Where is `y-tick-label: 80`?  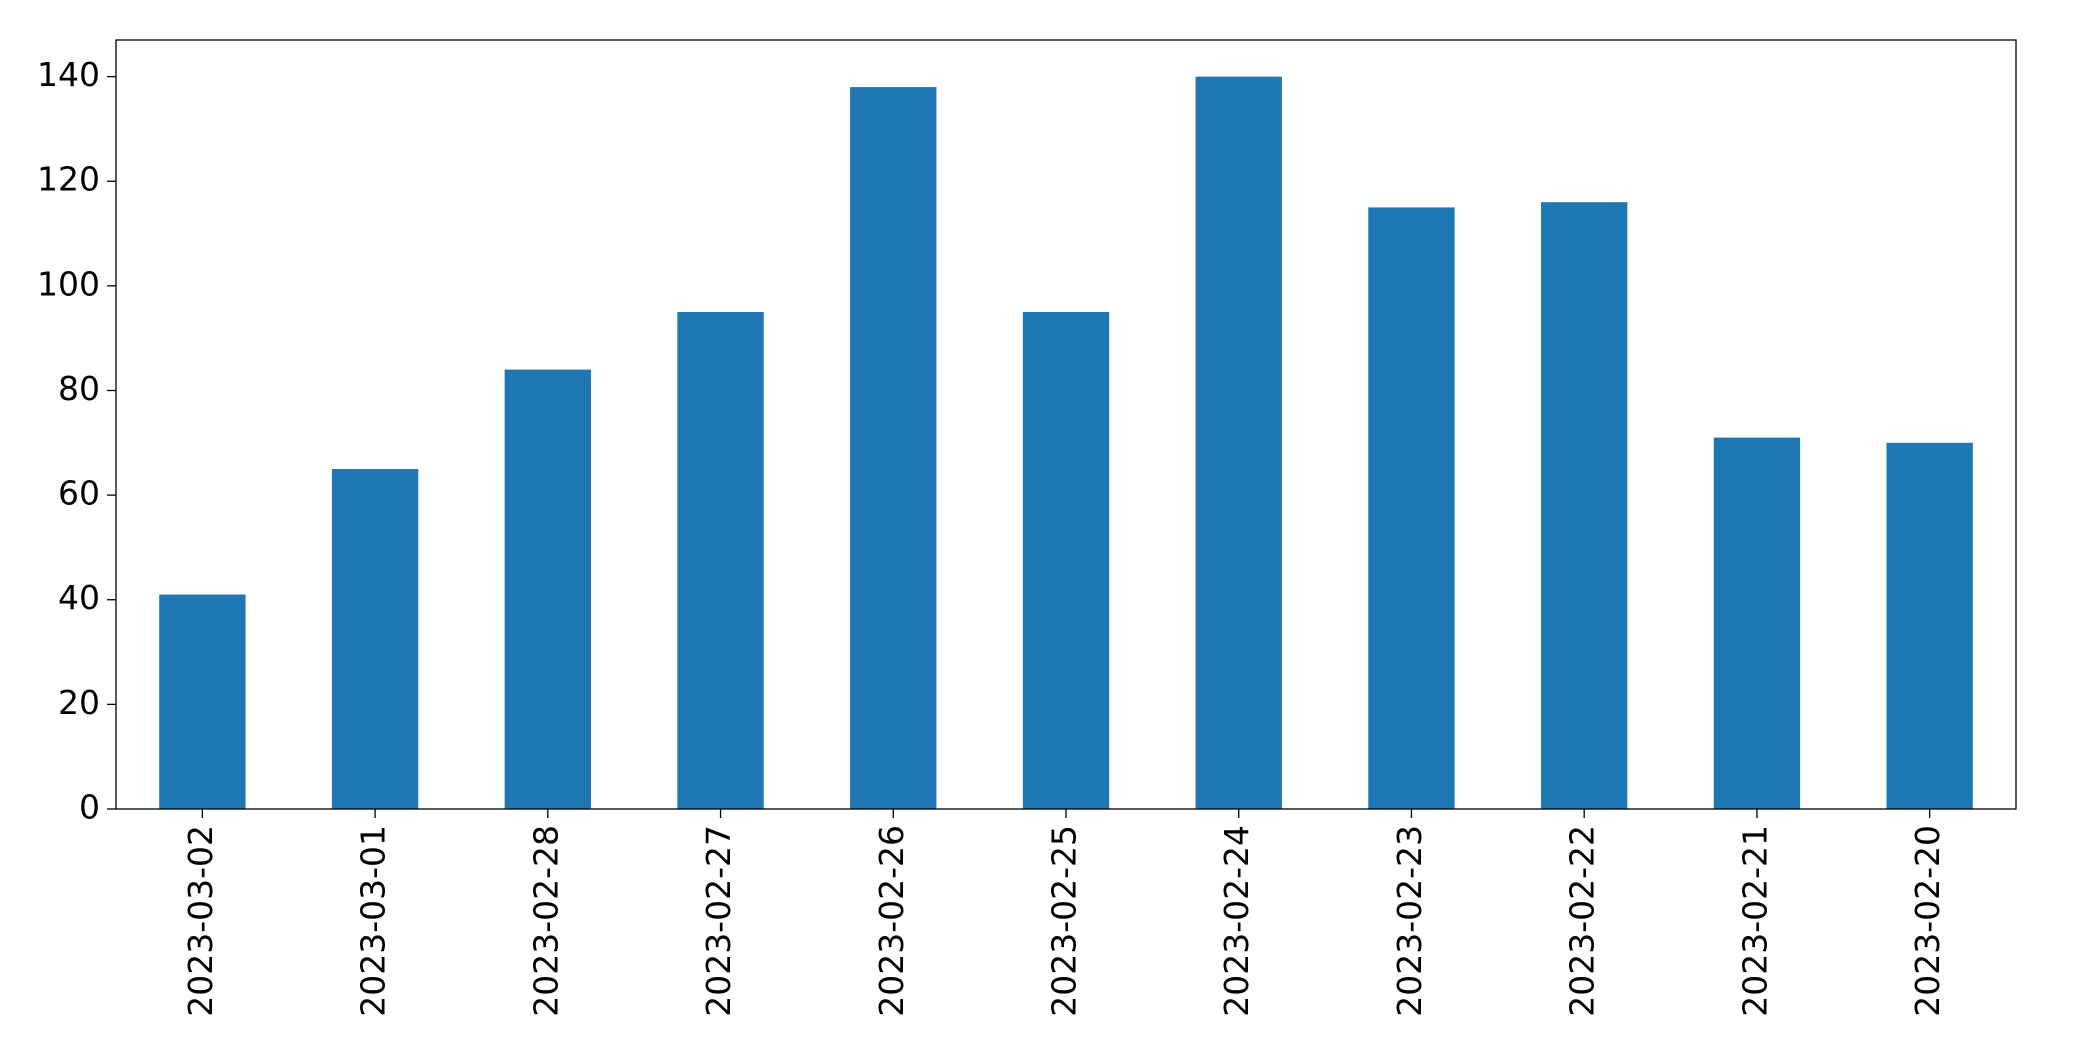
y-tick-label: 80 is located at coordinates (79, 388).